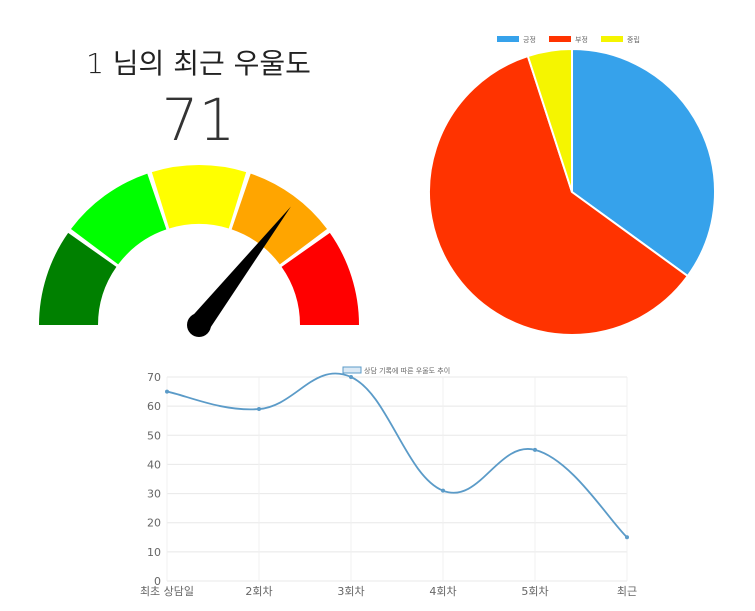 The height and width of the screenshot is (611, 755). I want to click on depression-gauge, so click(199, 251).